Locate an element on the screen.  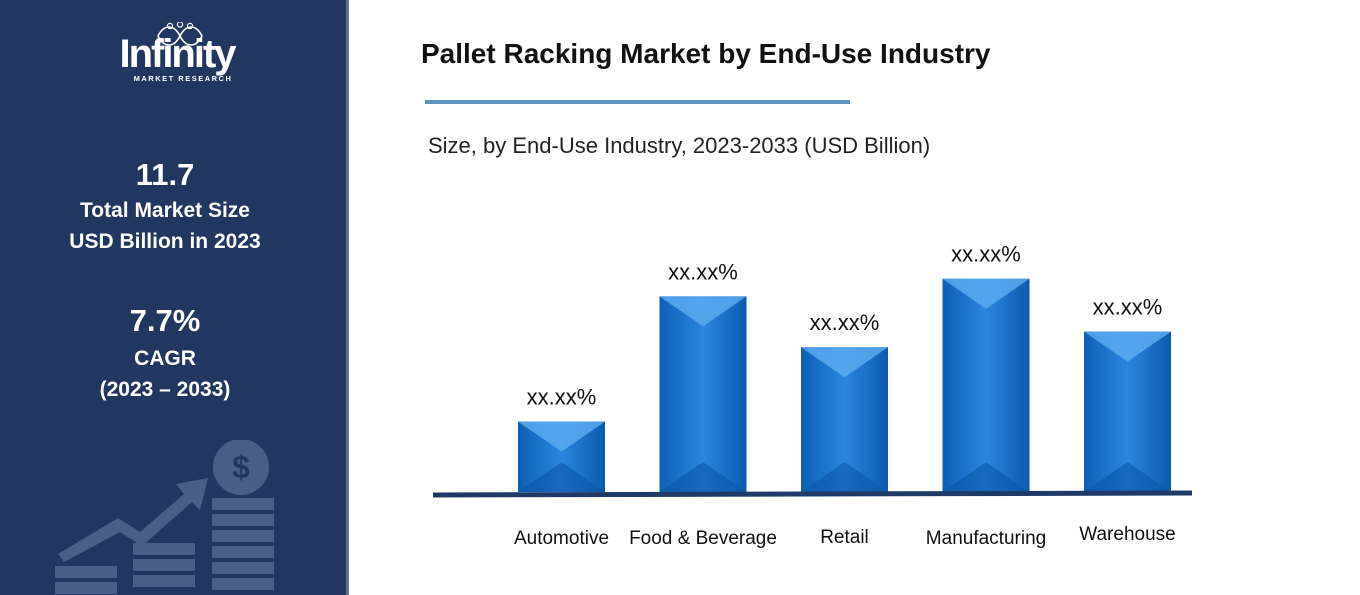
logo-tagline: MARKET RESEARCH is located at coordinates (183, 78).